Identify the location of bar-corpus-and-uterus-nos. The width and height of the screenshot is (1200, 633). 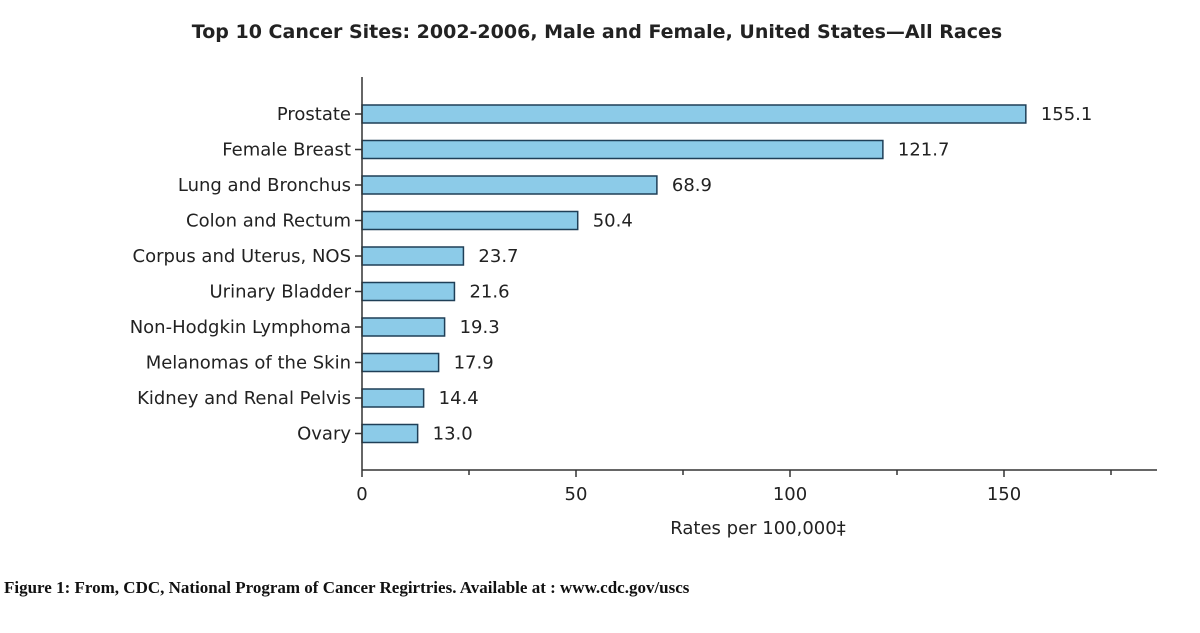
(413, 256).